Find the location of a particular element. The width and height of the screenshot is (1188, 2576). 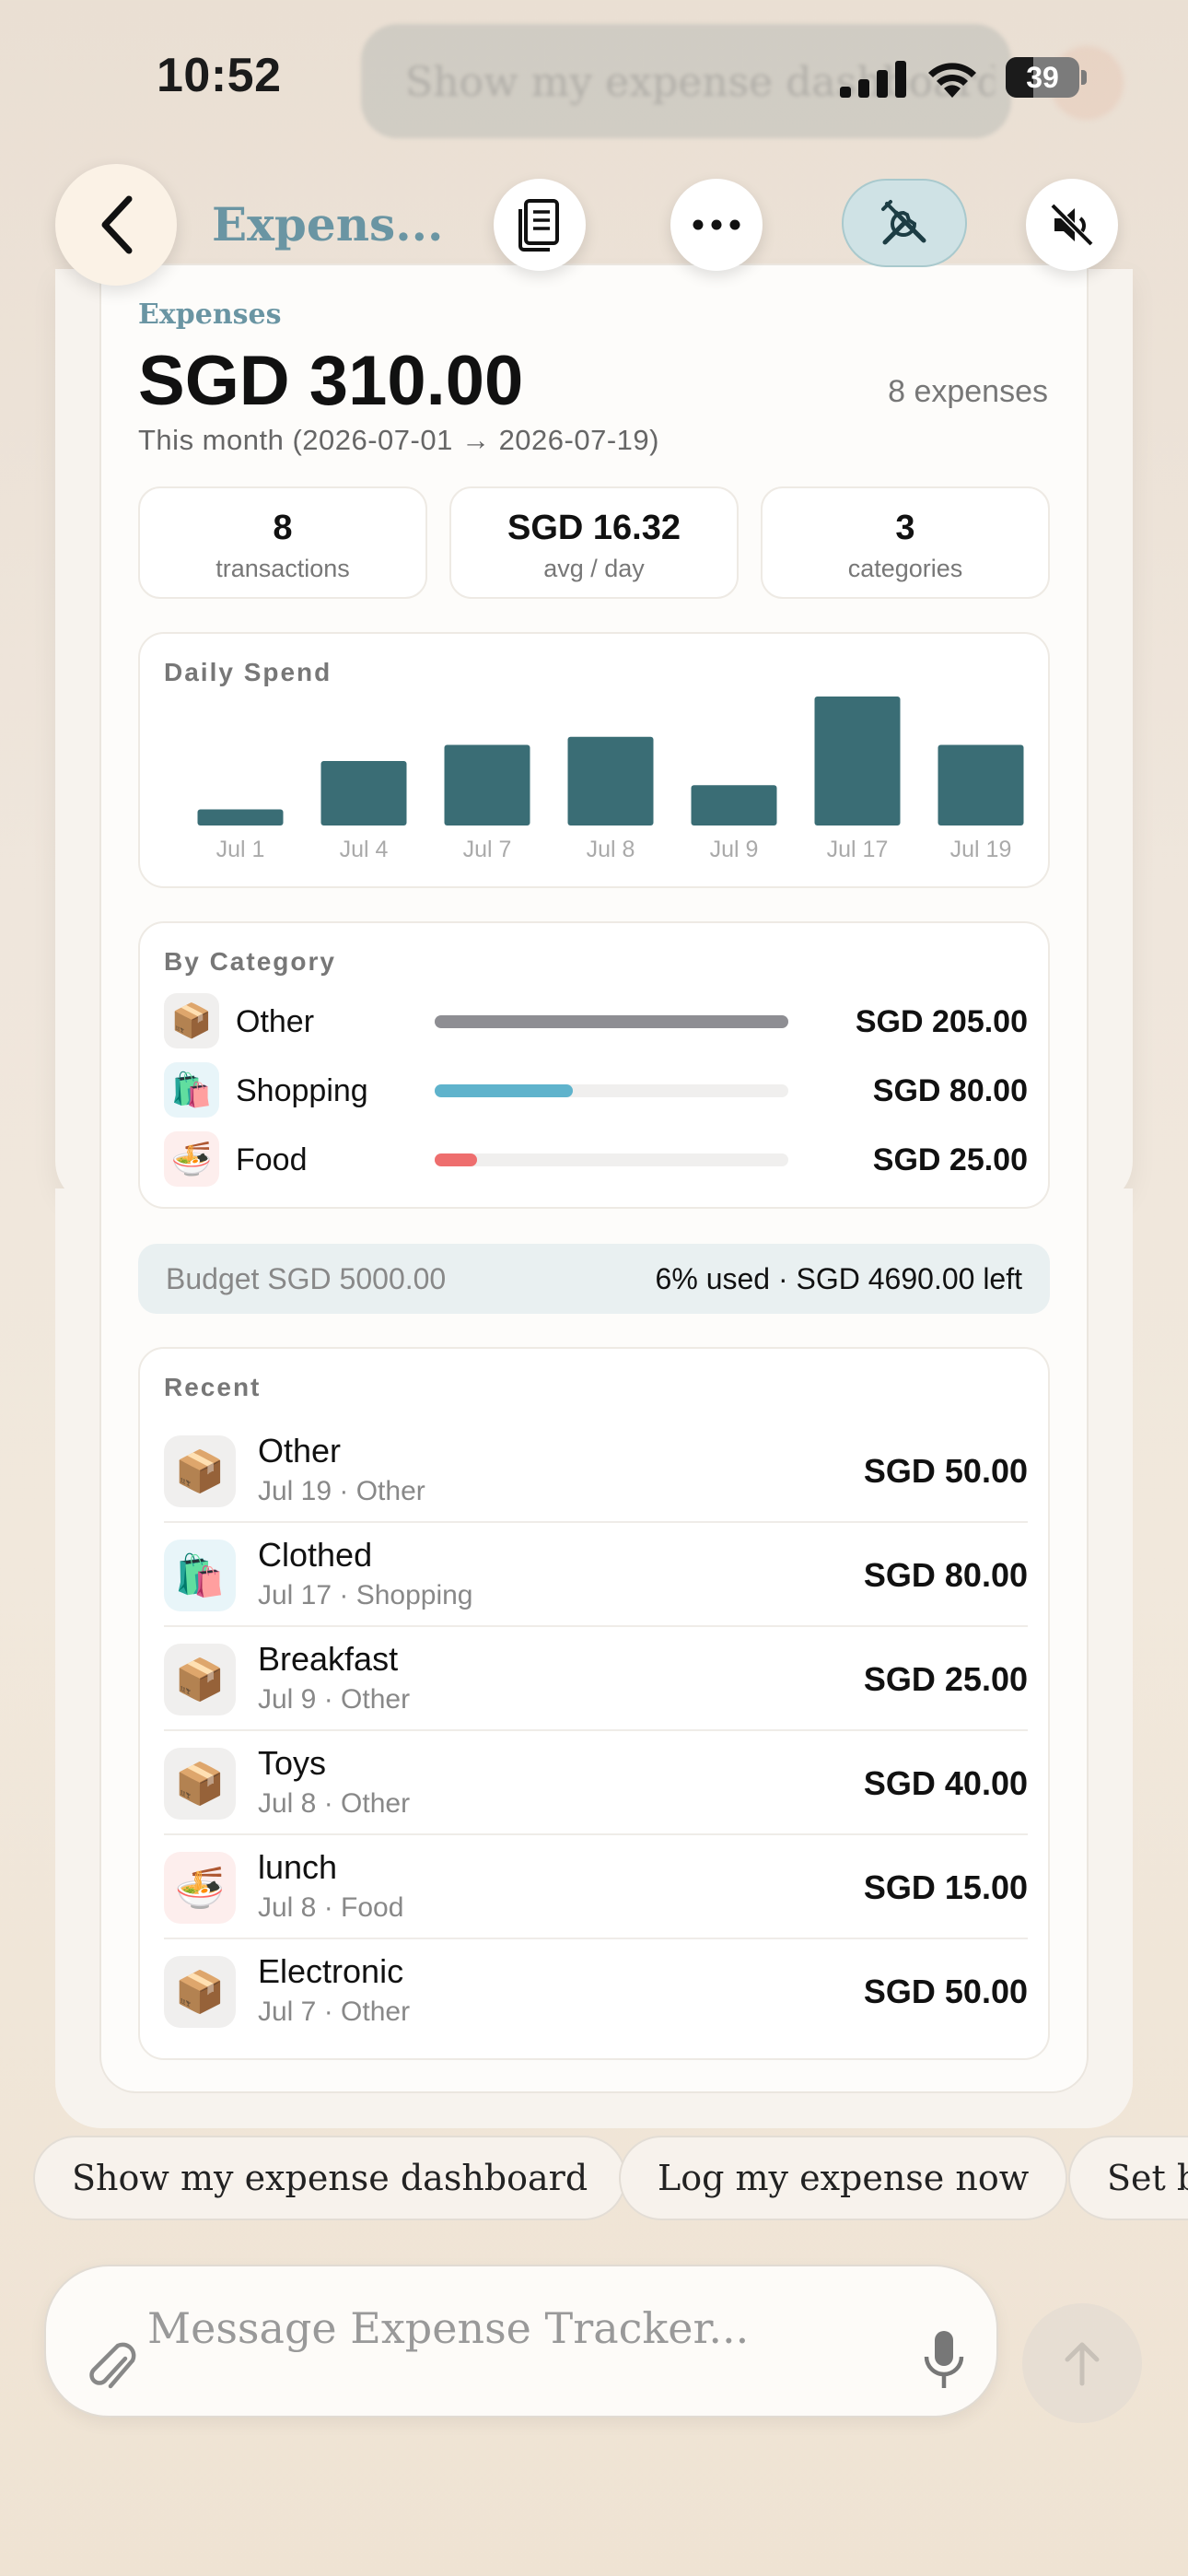

back-button is located at coordinates (116, 225).